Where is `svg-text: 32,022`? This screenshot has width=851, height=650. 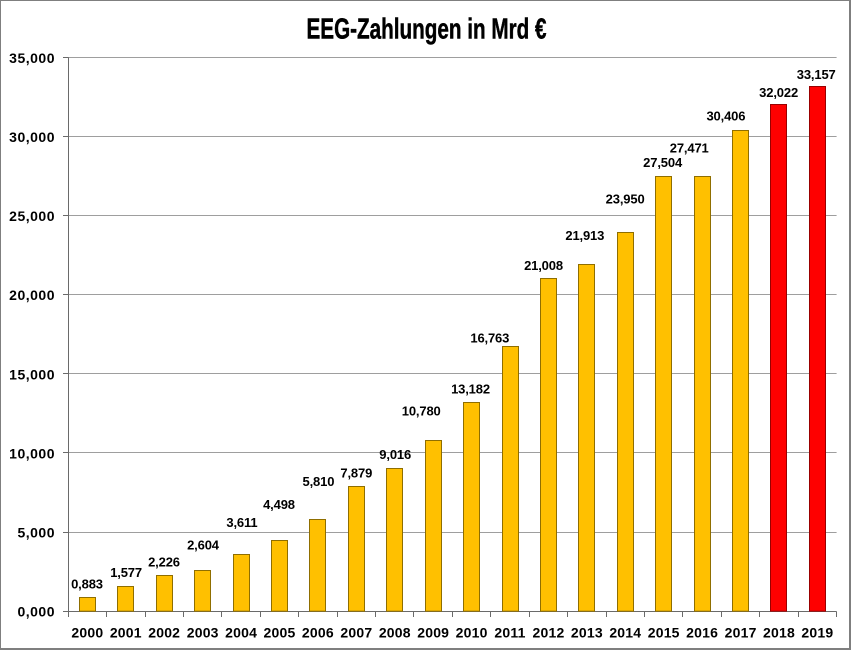 svg-text: 32,022 is located at coordinates (778, 92).